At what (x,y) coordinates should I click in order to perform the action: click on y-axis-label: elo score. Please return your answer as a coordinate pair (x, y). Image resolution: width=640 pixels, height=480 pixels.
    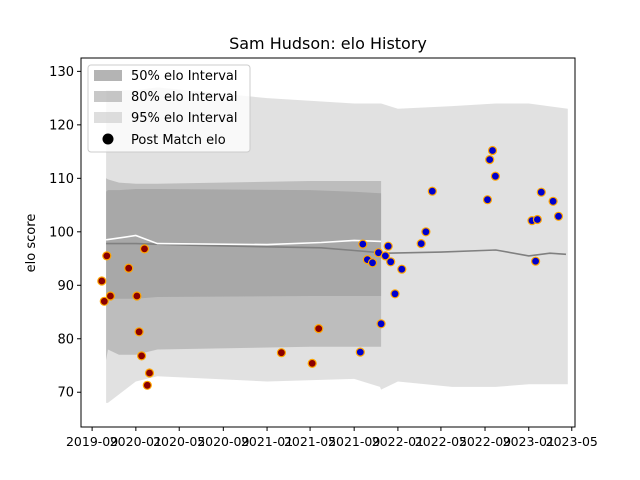
    Looking at the image, I should click on (31, 243).